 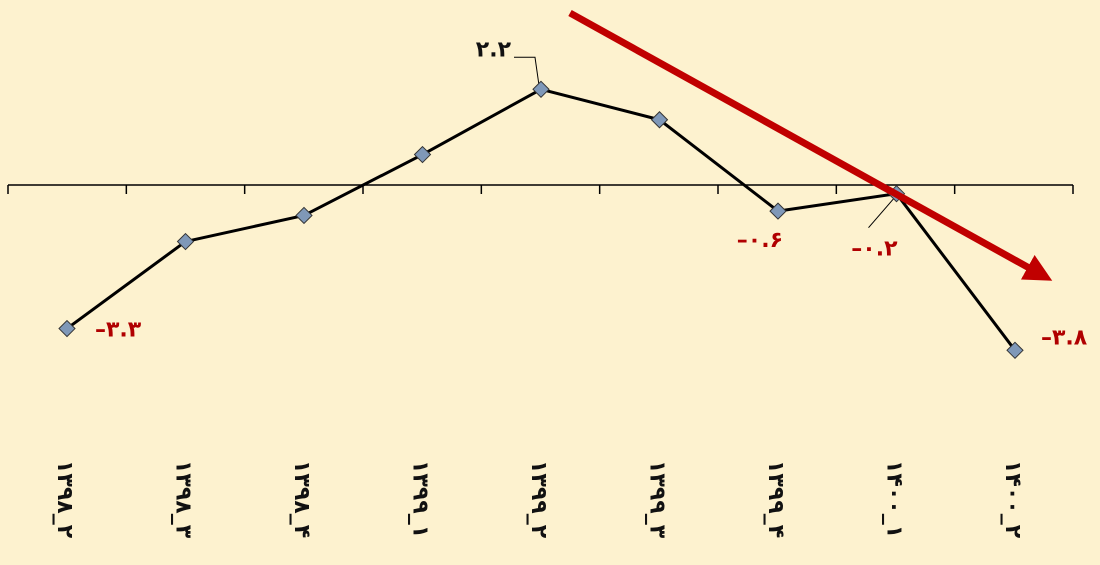 What do you see at coordinates (775, 499) in the screenshot?
I see `x-tick-label: ۱۳۹۹_۴` at bounding box center [775, 499].